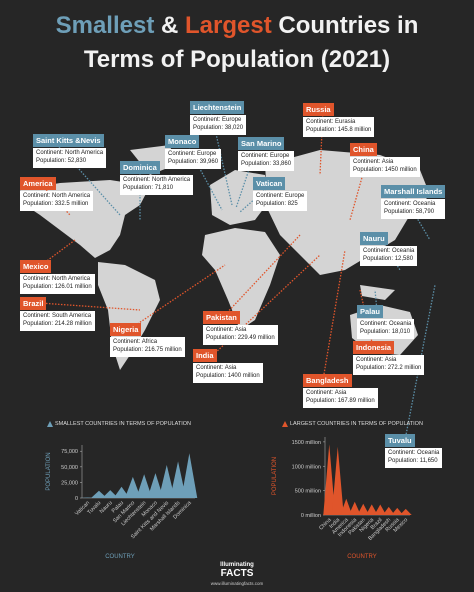 This screenshot has width=474, height=592. What do you see at coordinates (147, 349) in the screenshot?
I see `callout-population: Population: 216.75 million` at bounding box center [147, 349].